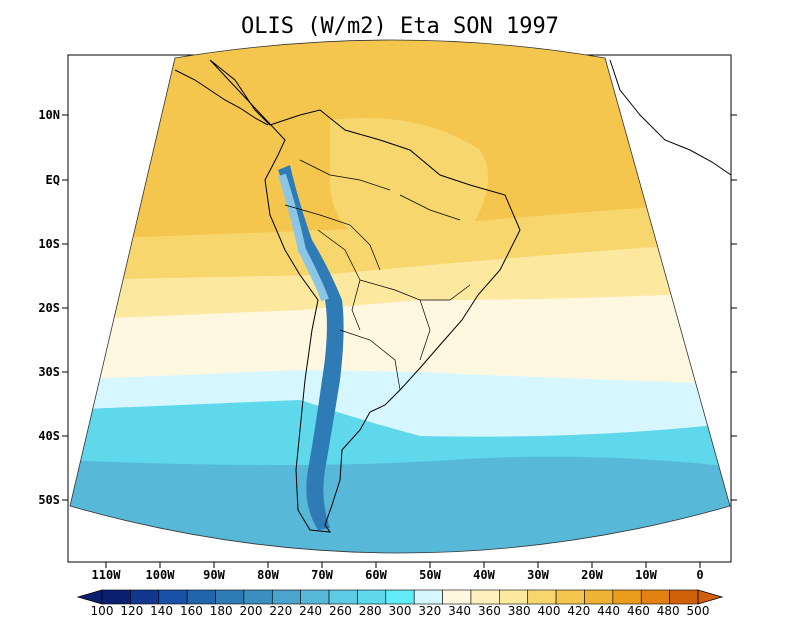  What do you see at coordinates (700, 575) in the screenshot?
I see `lon-label: 0` at bounding box center [700, 575].